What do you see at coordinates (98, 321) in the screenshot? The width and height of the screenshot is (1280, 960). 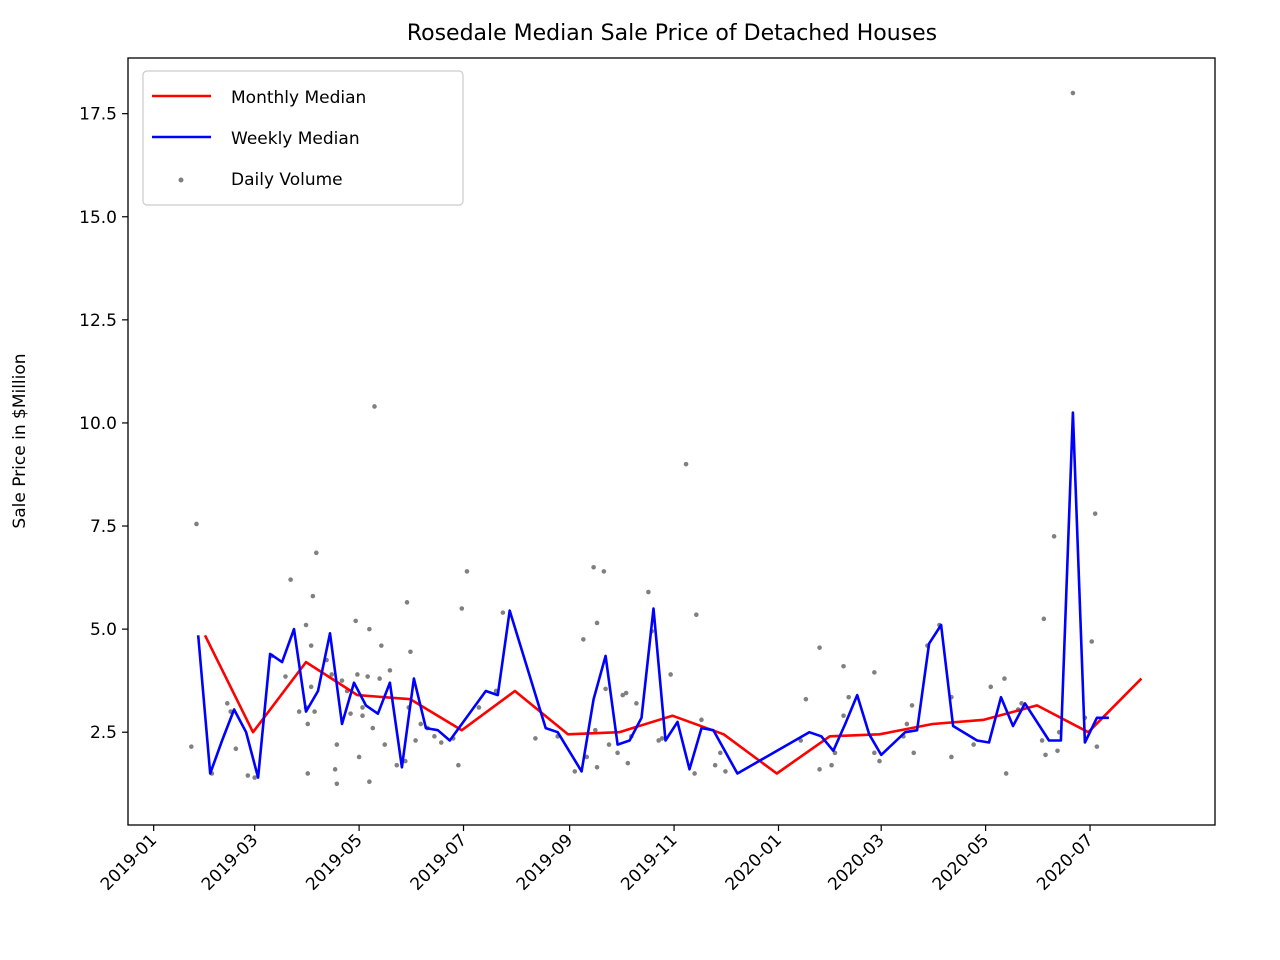 I see `y-tick-label: 12.5` at bounding box center [98, 321].